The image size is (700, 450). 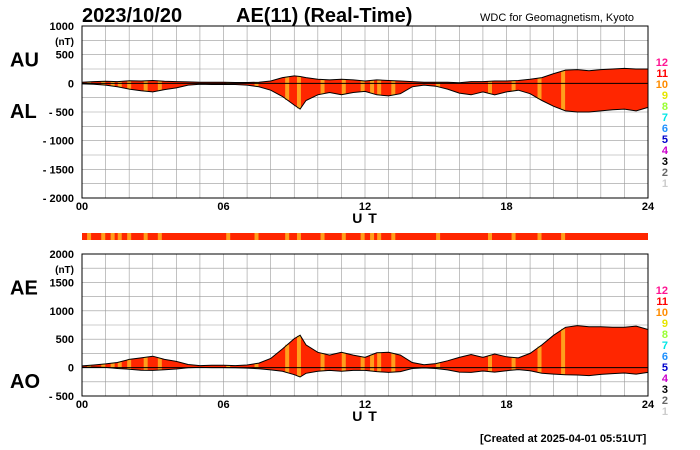 What do you see at coordinates (25, 382) in the screenshot?
I see `series-label-ao: AO` at bounding box center [25, 382].